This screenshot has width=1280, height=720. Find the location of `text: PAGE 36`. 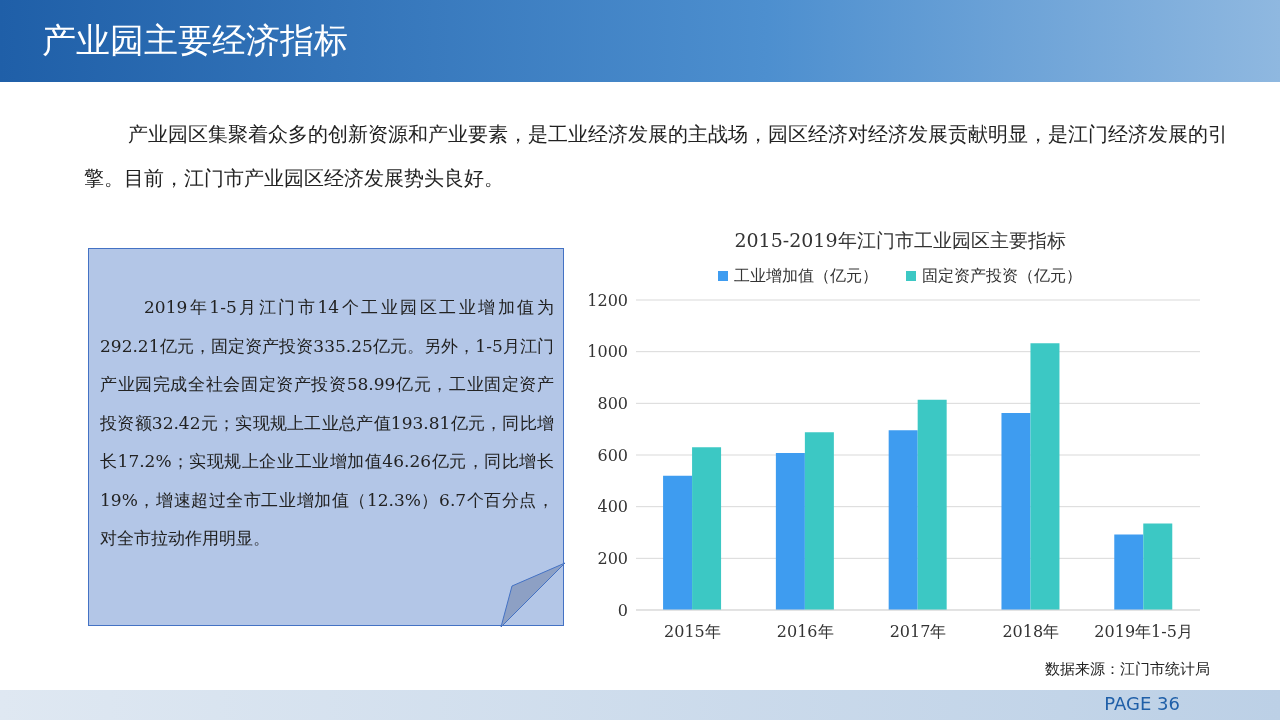

text: PAGE 36 is located at coordinates (1142, 703).